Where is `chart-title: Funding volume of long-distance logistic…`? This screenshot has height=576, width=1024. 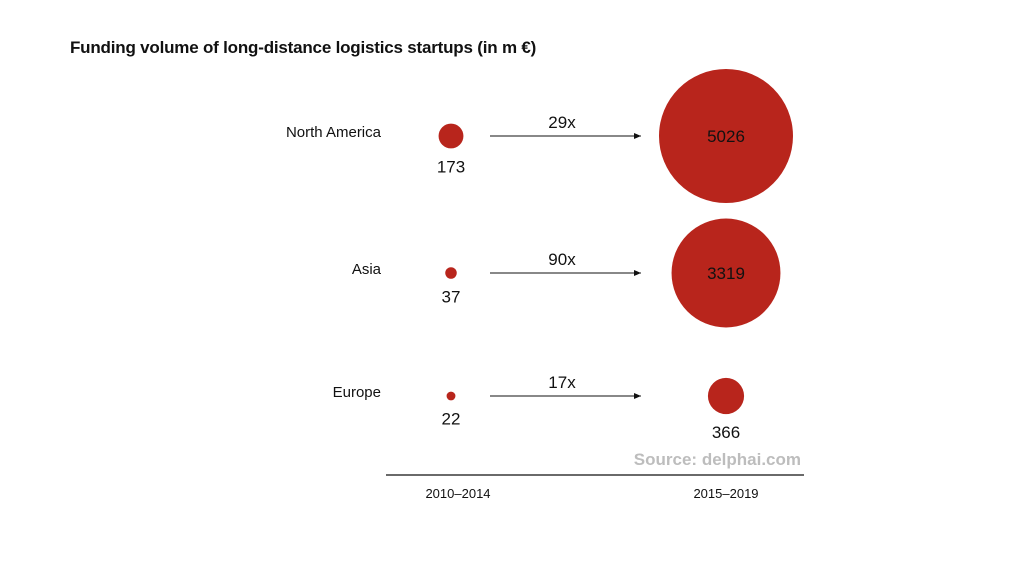
chart-title: Funding volume of long-distance logistic… is located at coordinates (303, 47).